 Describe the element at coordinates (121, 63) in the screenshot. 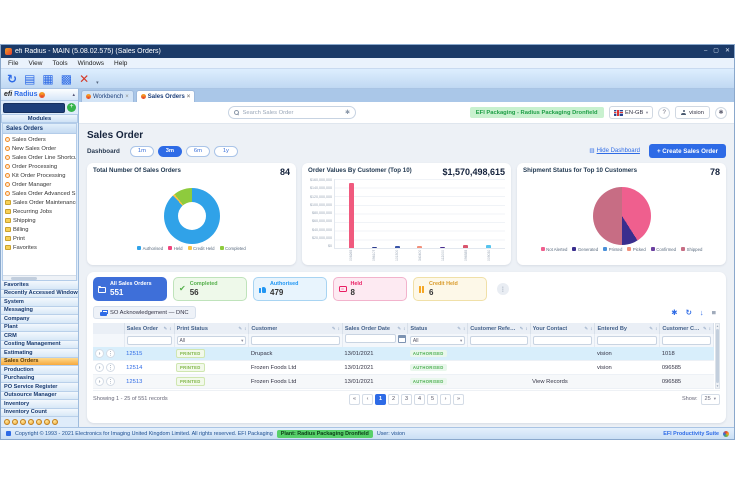

I see `menu-item-help: Help` at that location.